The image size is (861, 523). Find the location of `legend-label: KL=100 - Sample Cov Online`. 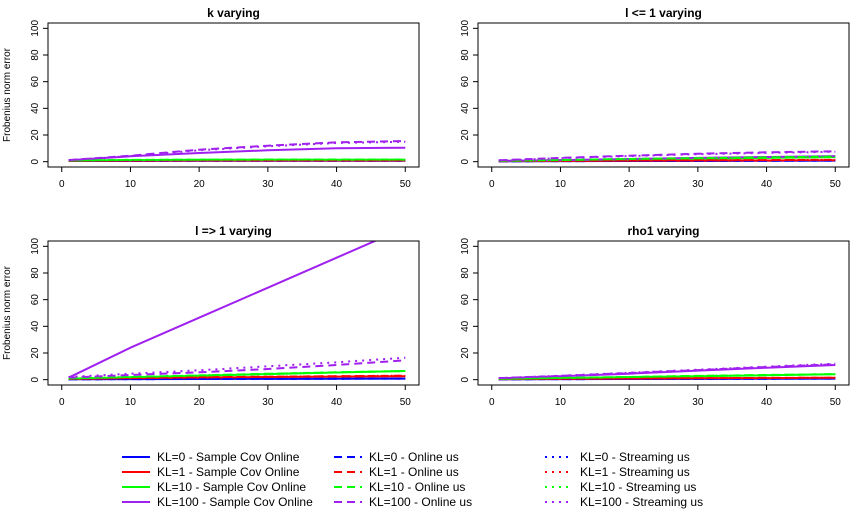

legend-label: KL=100 - Sample Cov Online is located at coordinates (235, 502).